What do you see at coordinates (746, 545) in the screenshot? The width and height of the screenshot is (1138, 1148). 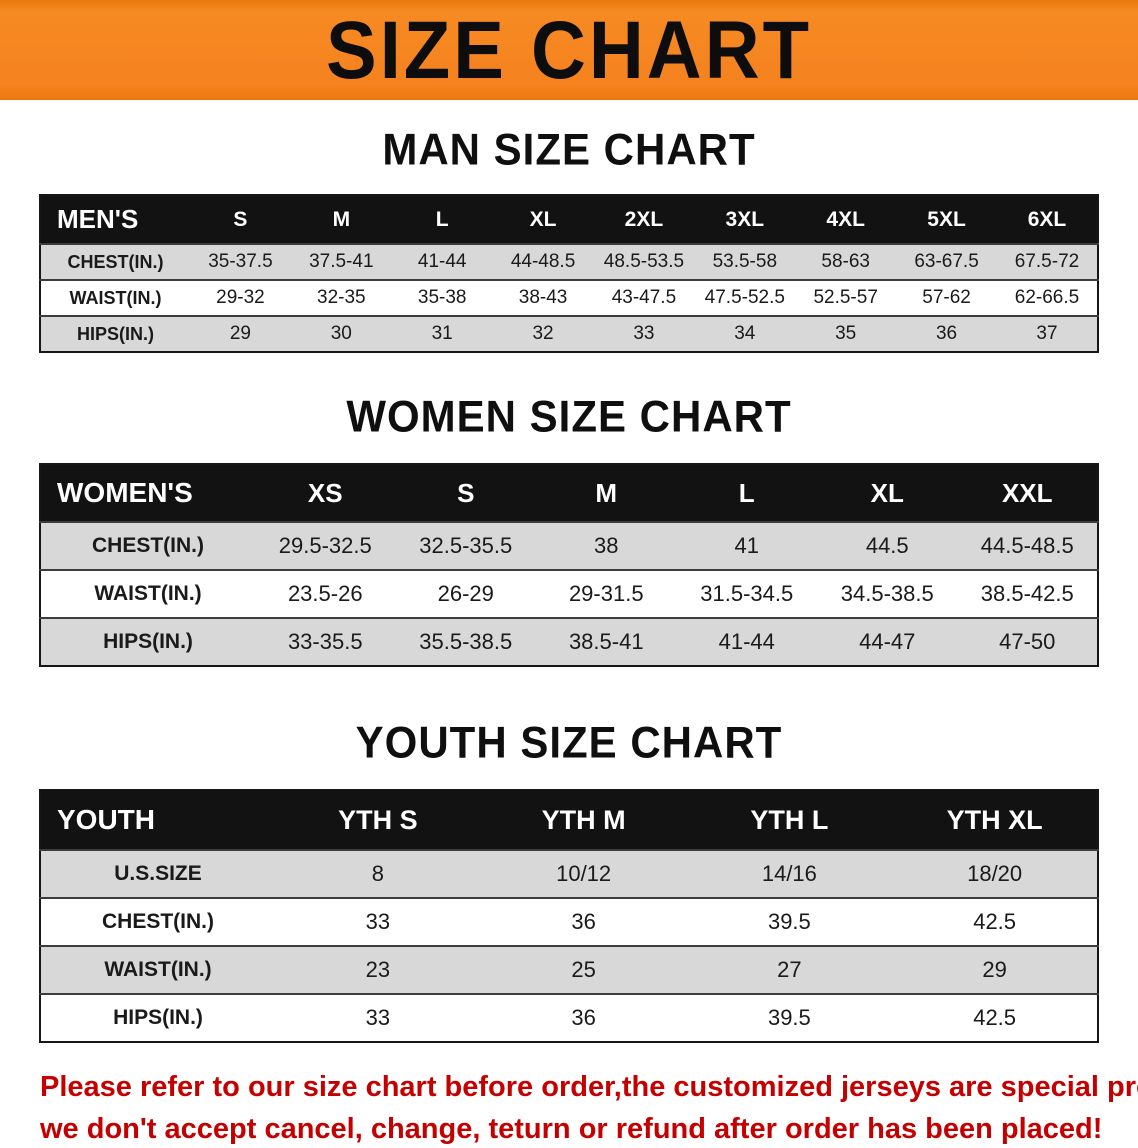 I see `table-cell: 41` at bounding box center [746, 545].